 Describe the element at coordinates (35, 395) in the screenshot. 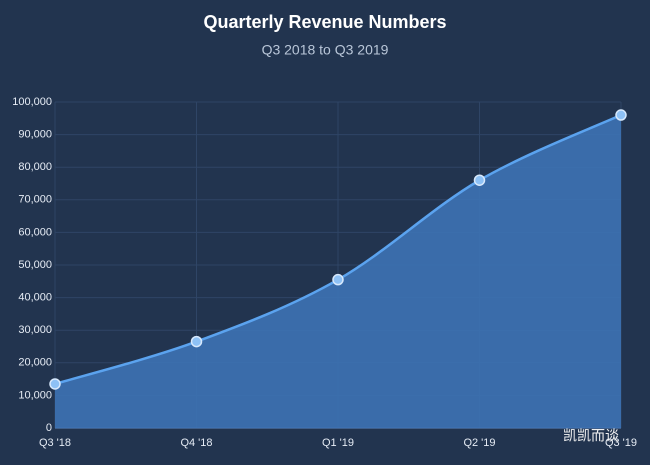

I see `y-tick-label: 10,000` at that location.